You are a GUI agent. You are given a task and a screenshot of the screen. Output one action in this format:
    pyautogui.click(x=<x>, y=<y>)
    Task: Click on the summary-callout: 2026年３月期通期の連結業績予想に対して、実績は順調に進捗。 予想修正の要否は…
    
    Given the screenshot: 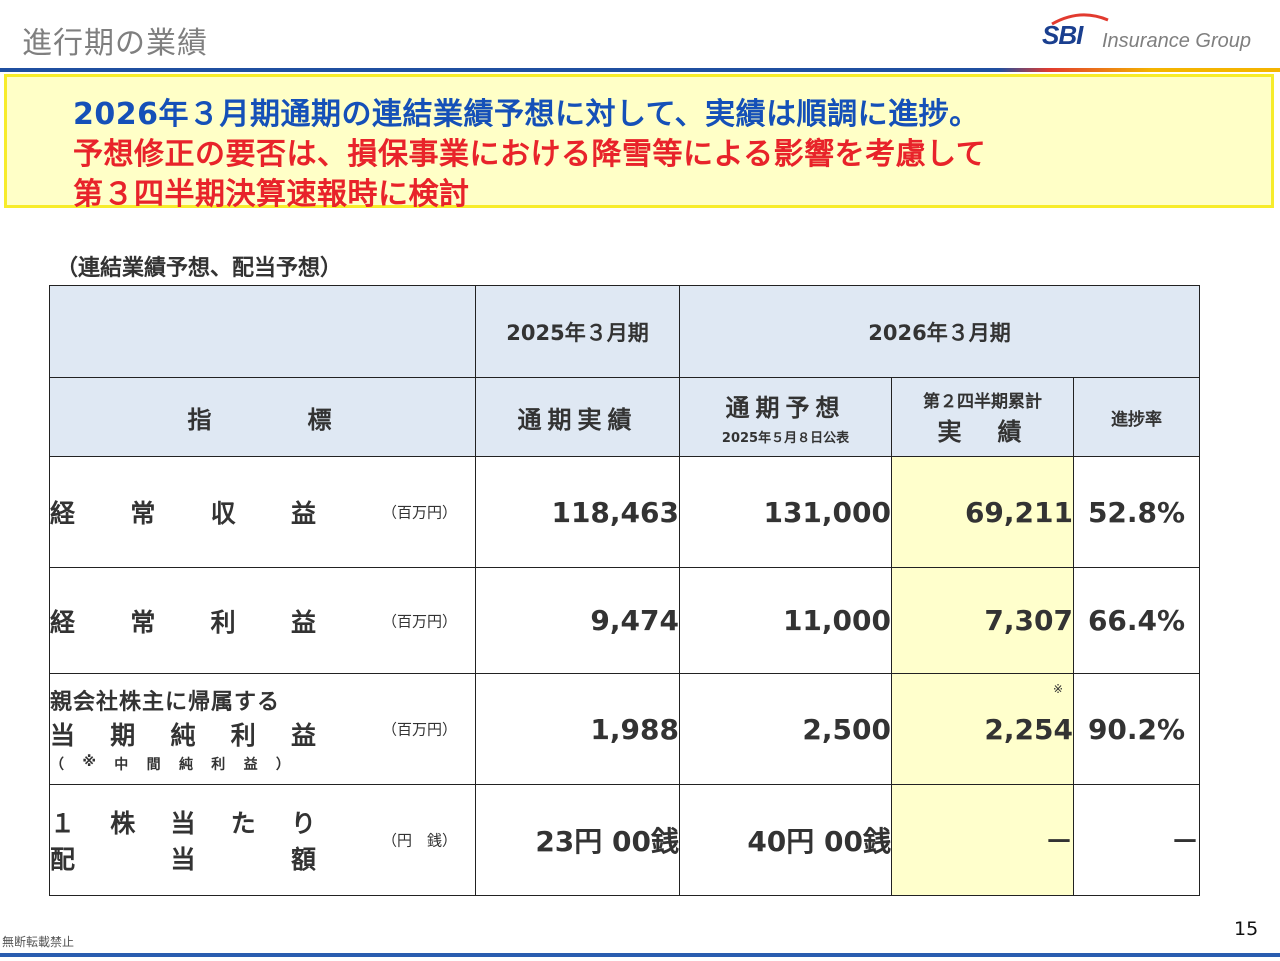 What is the action you would take?
    pyautogui.click(x=639, y=143)
    